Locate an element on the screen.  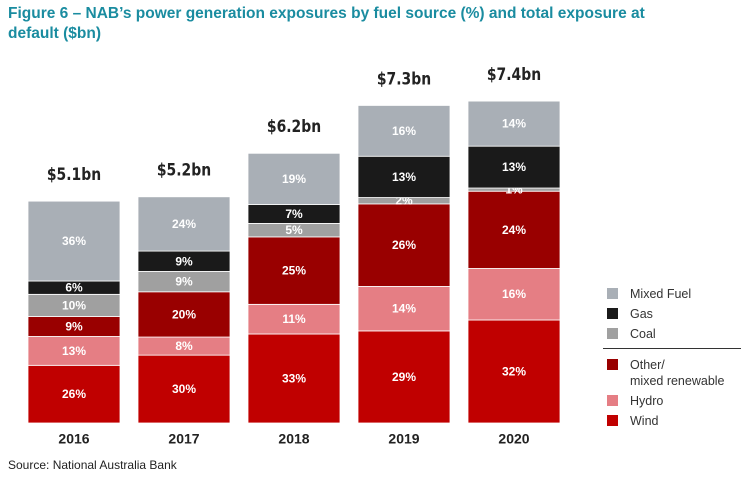
segment-label: 2% is located at coordinates (404, 201).